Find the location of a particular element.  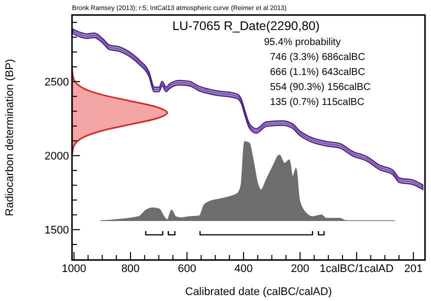

y-tick-label: 1500 is located at coordinates (56, 230).